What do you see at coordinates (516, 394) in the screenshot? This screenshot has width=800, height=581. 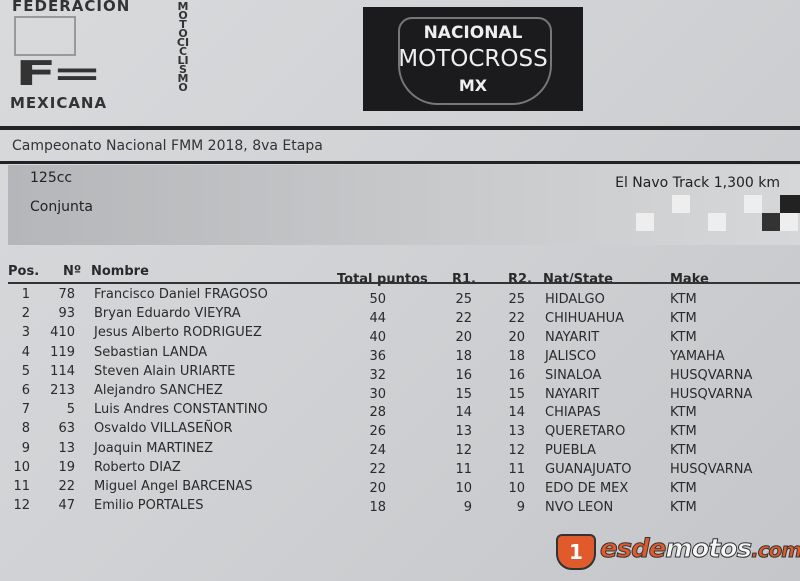 I see `cell-r2: 15` at bounding box center [516, 394].